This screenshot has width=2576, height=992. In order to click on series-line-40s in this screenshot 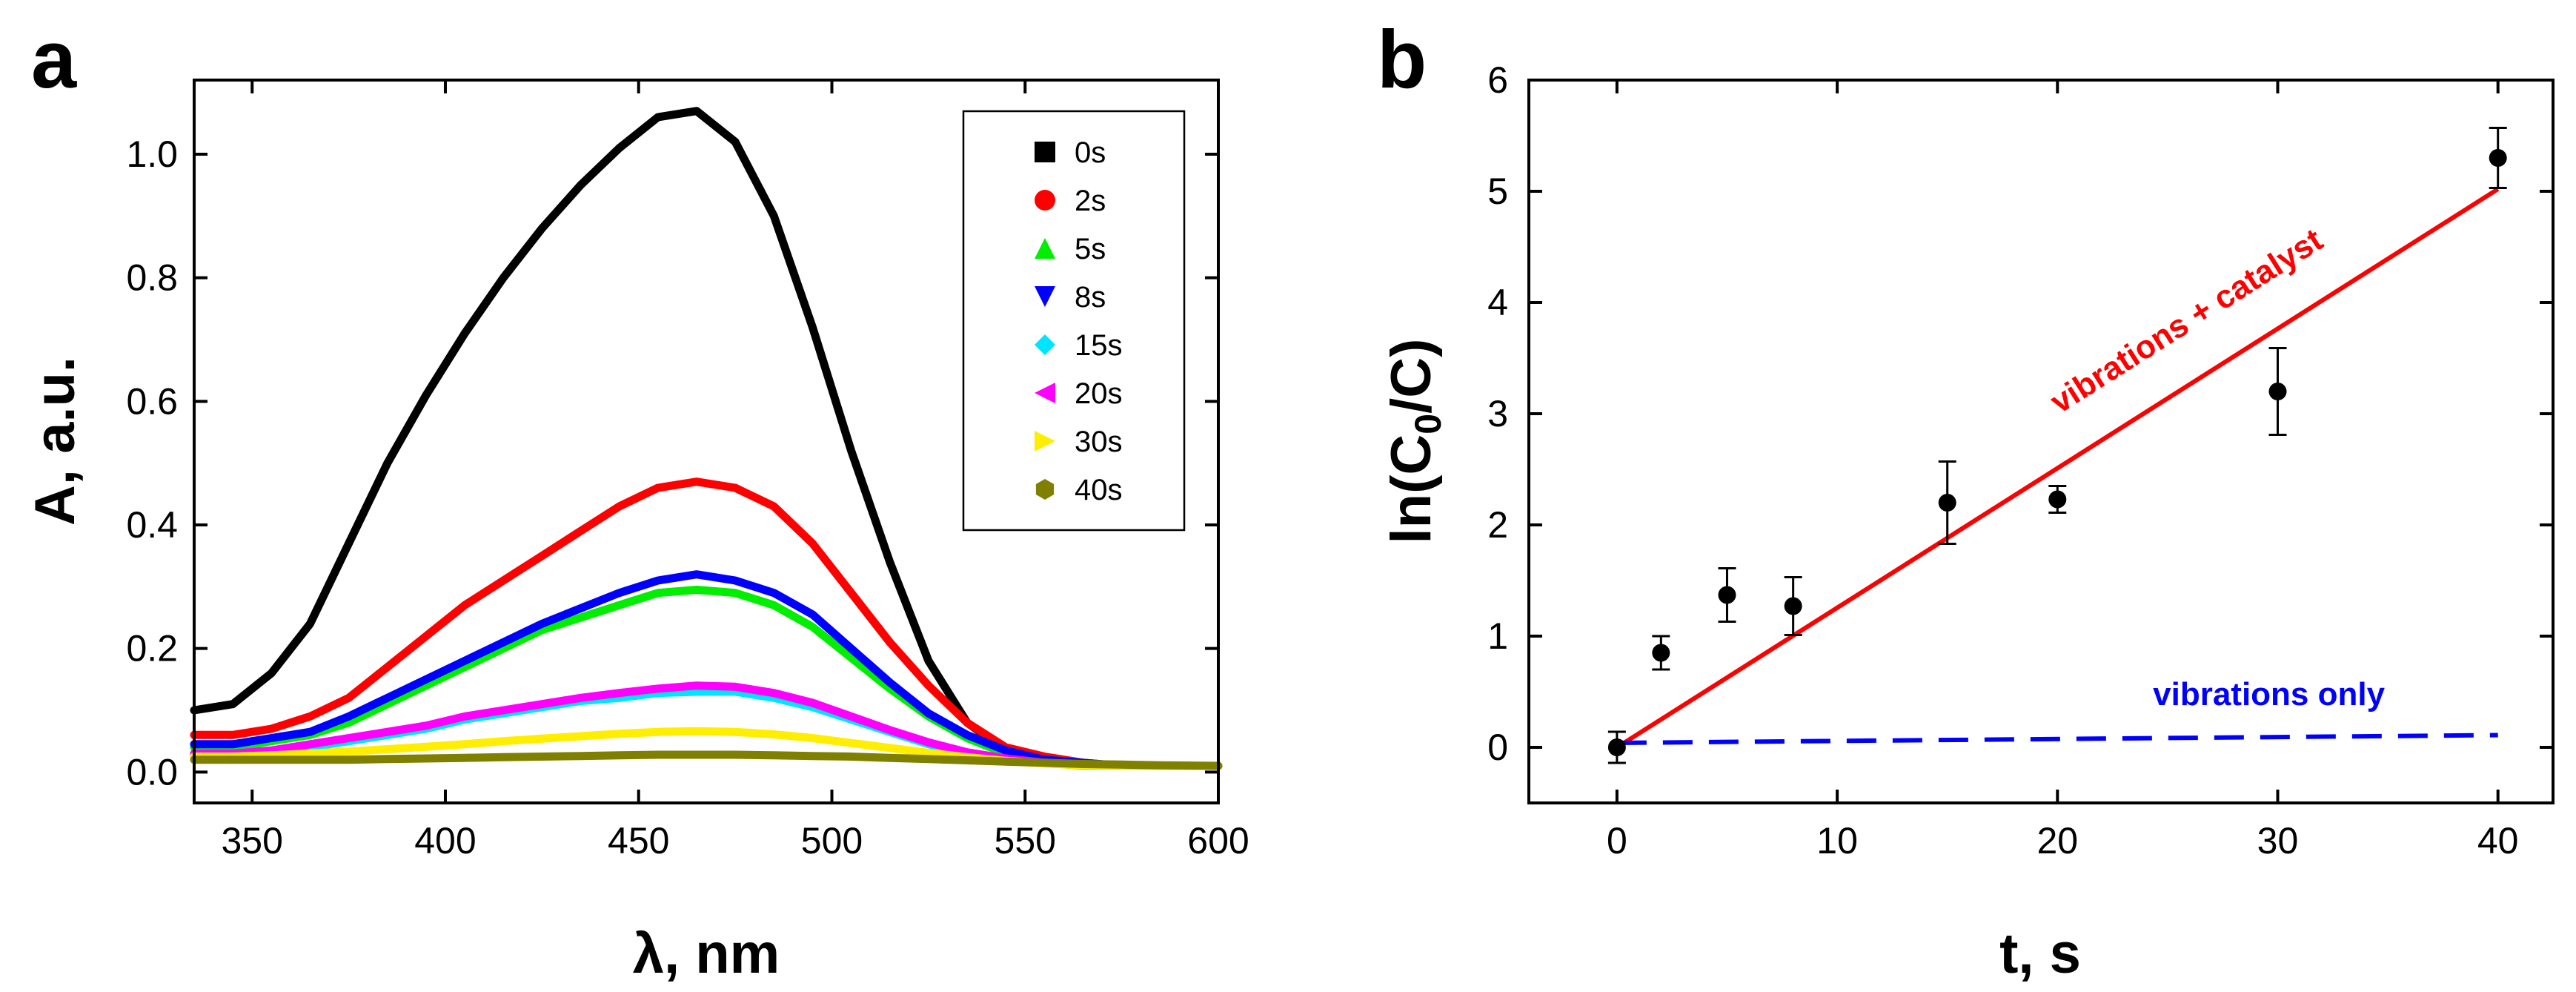, I will do `click(706, 760)`.